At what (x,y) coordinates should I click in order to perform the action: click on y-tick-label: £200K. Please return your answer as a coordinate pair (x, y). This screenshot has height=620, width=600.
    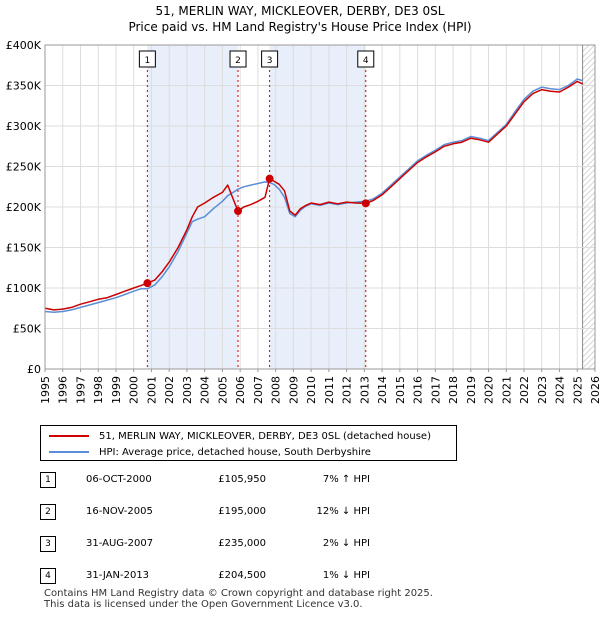
    Looking at the image, I should click on (24, 207).